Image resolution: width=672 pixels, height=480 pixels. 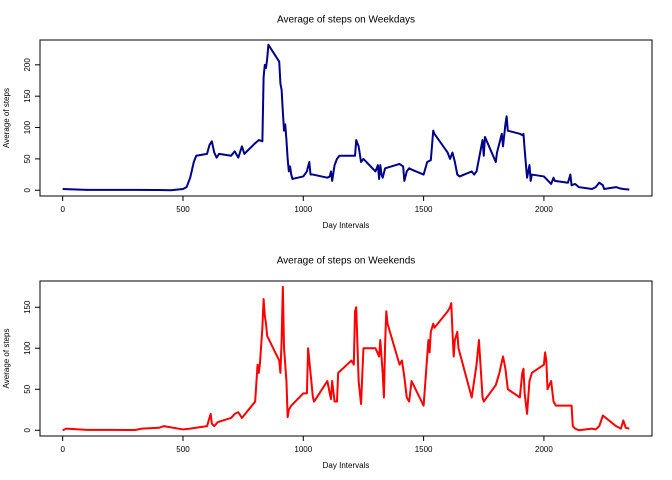 I want to click on y-tick-label: 200, so click(x=27, y=65).